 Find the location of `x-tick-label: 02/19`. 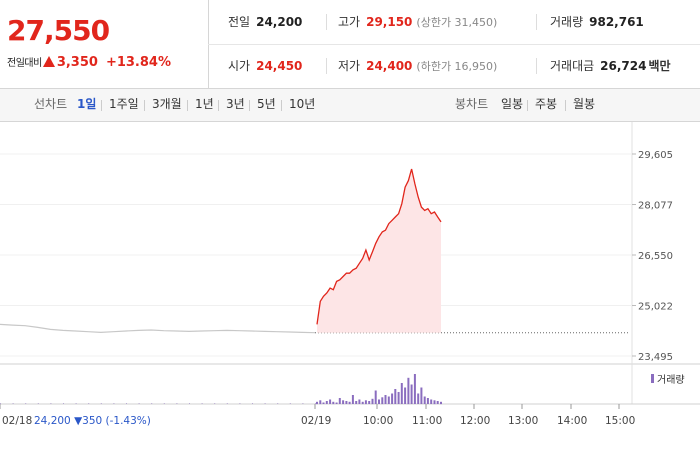

x-tick-label: 02/19 is located at coordinates (316, 421).